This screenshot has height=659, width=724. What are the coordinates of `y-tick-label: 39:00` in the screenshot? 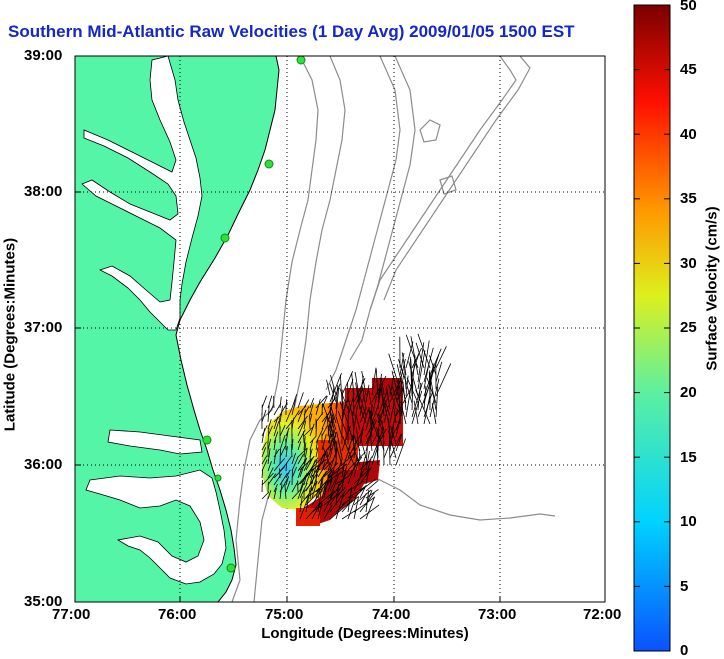 It's located at (43, 55).